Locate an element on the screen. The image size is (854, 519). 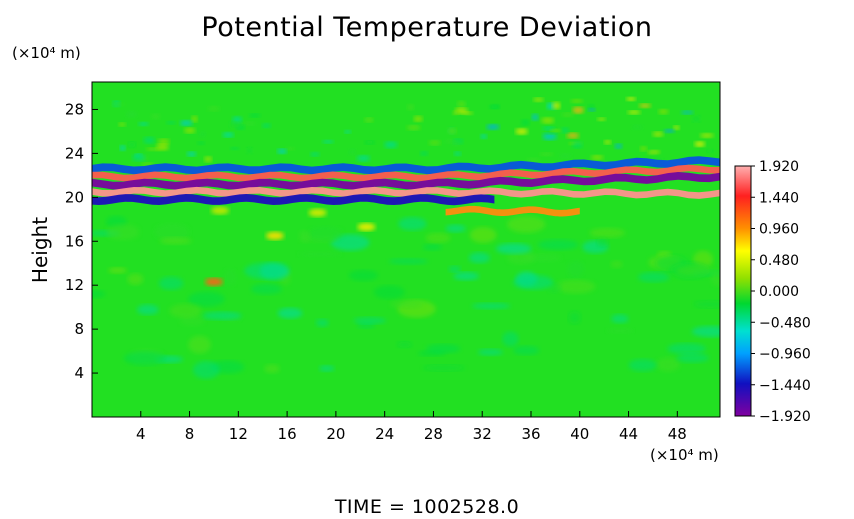
time-annotation: TIME = 1002528.0 is located at coordinates (427, 507).